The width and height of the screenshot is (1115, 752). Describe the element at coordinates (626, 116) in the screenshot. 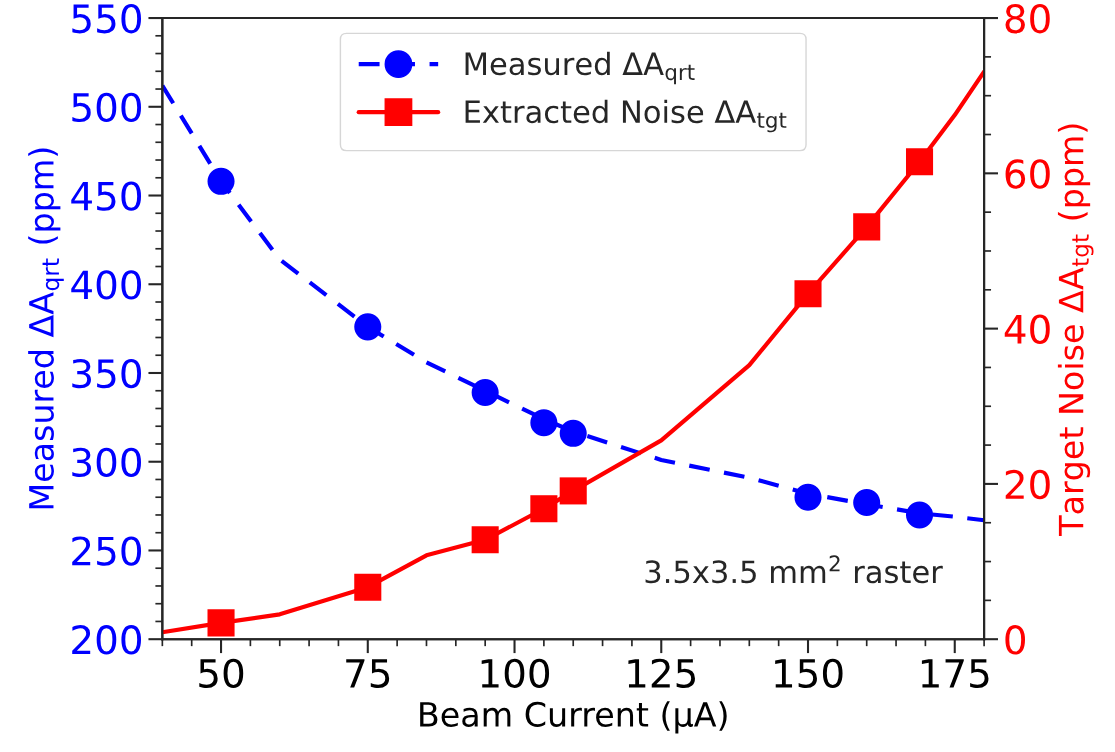

I see `legend-label: Extracted Noise ΔA$_{tgt}$` at that location.